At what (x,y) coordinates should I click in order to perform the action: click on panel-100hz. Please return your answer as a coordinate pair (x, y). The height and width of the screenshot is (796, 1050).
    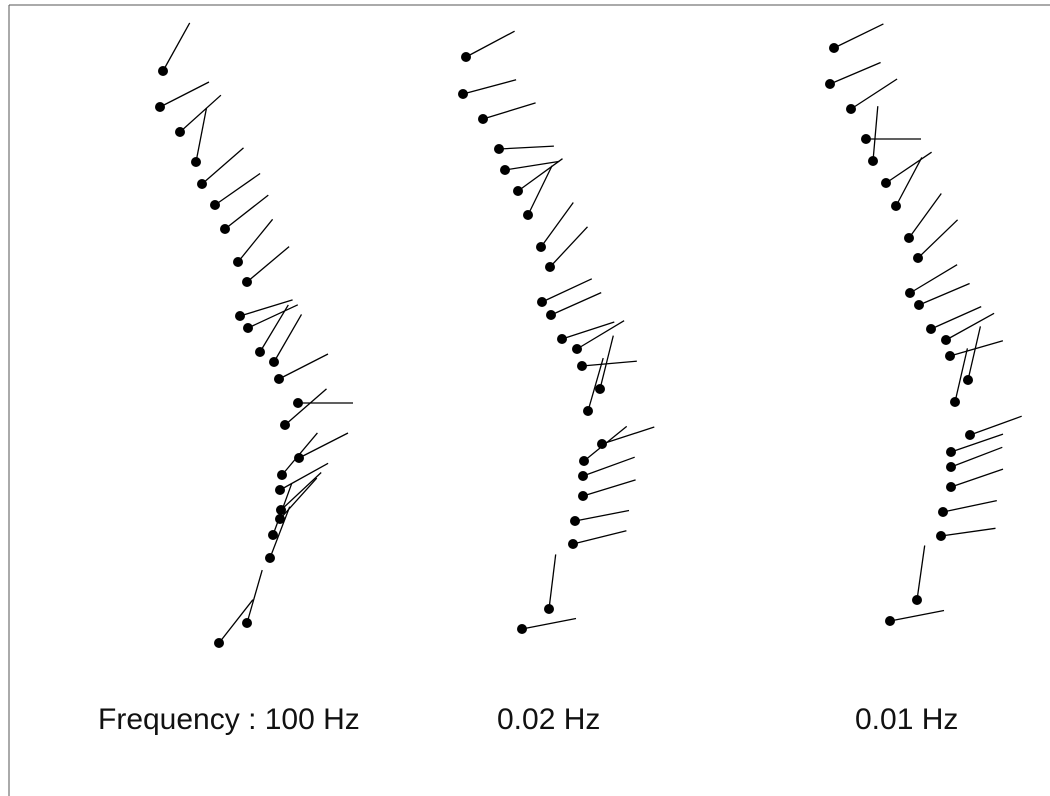
    Looking at the image, I should click on (254, 335).